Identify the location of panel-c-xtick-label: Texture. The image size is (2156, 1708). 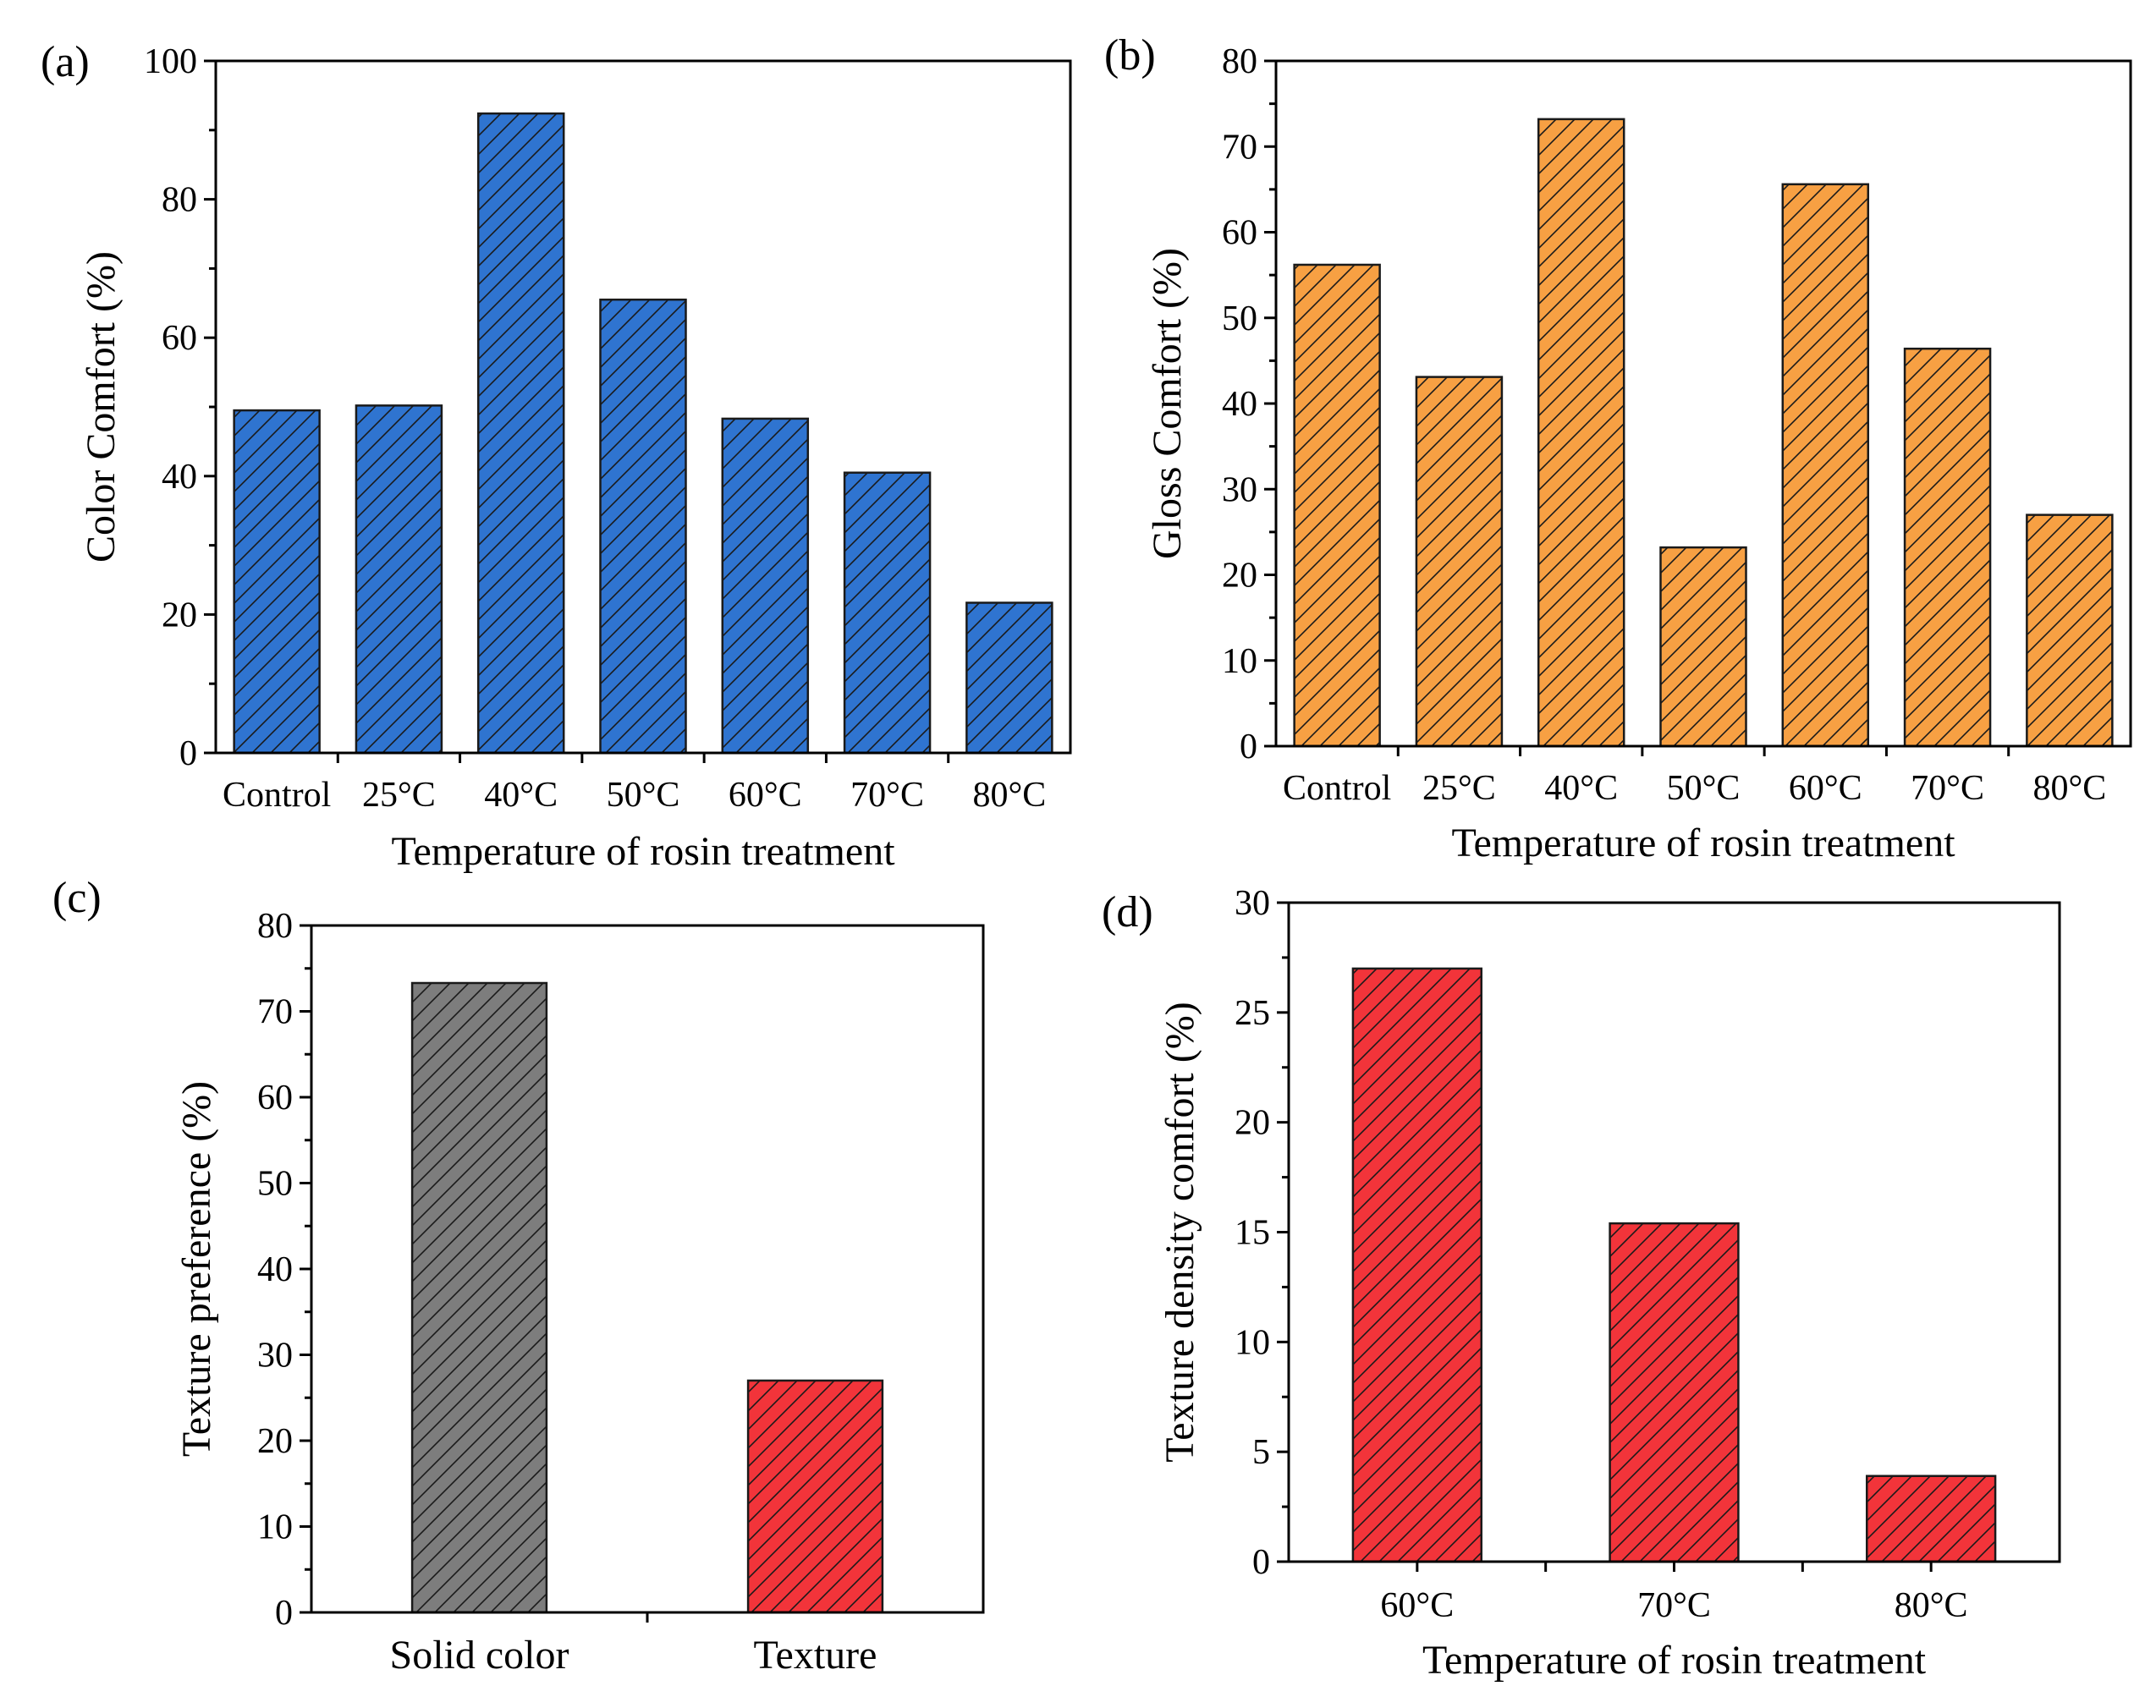
(816, 1655).